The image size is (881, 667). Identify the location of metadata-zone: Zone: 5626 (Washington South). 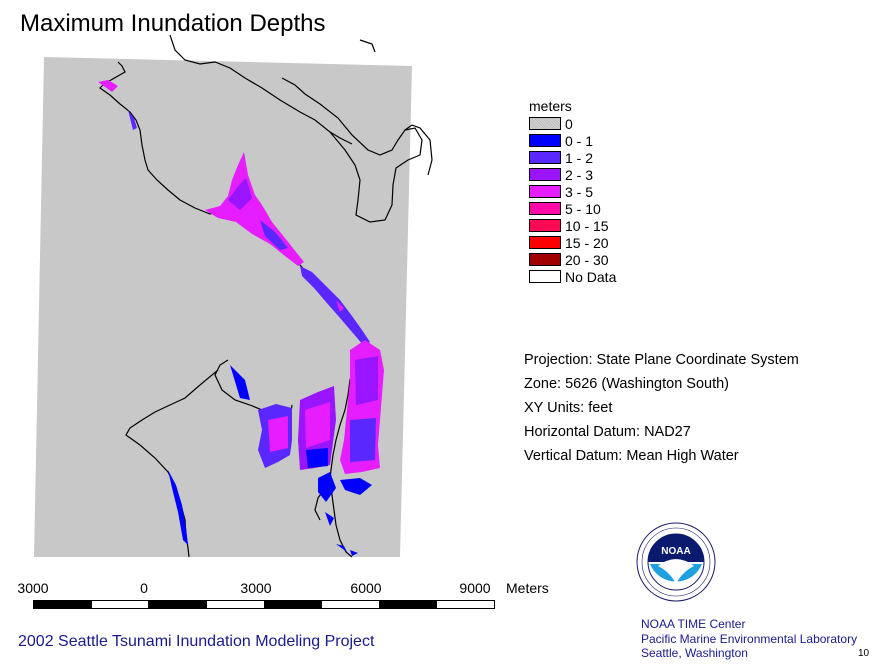
(627, 384).